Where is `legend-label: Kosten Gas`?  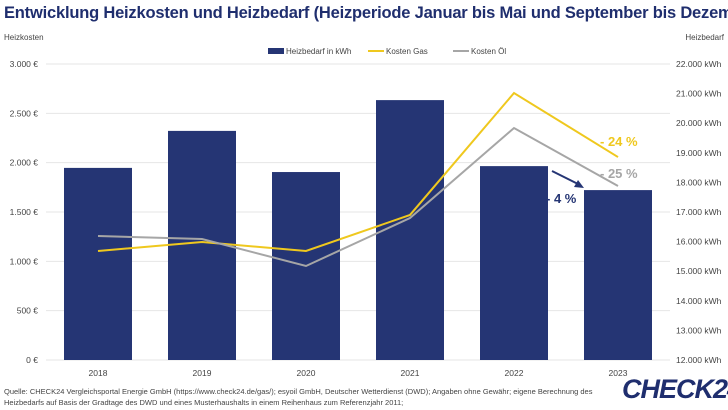 legend-label: Kosten Gas is located at coordinates (407, 51).